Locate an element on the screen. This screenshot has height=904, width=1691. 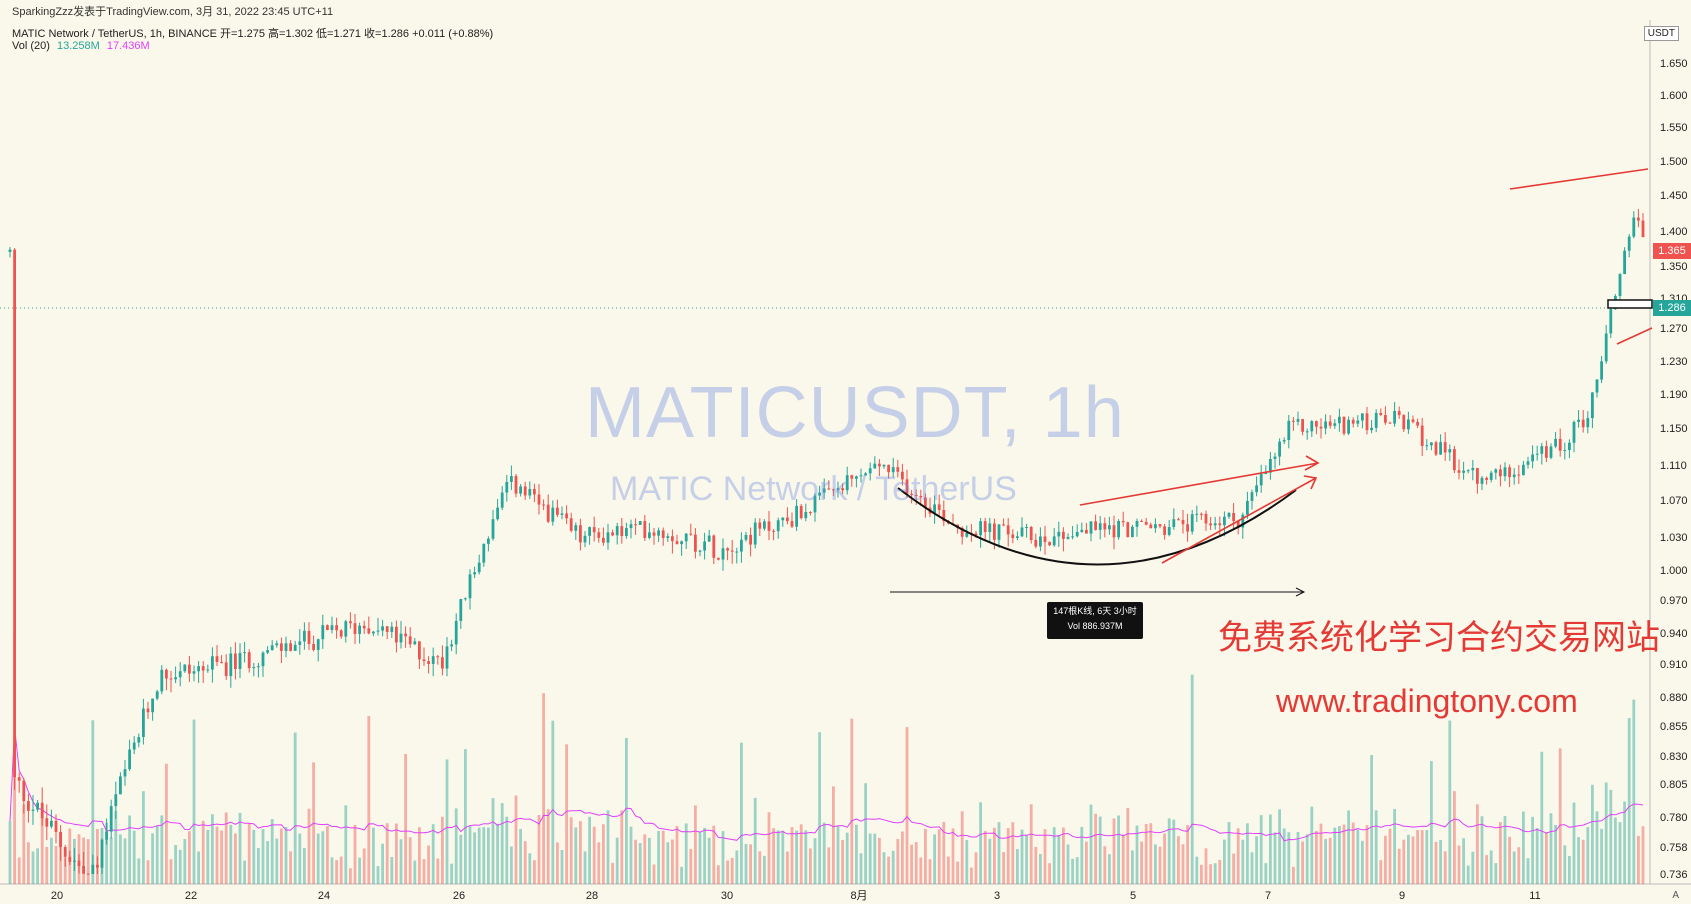
promo-url: www.tradingtony.com is located at coordinates (1427, 701).